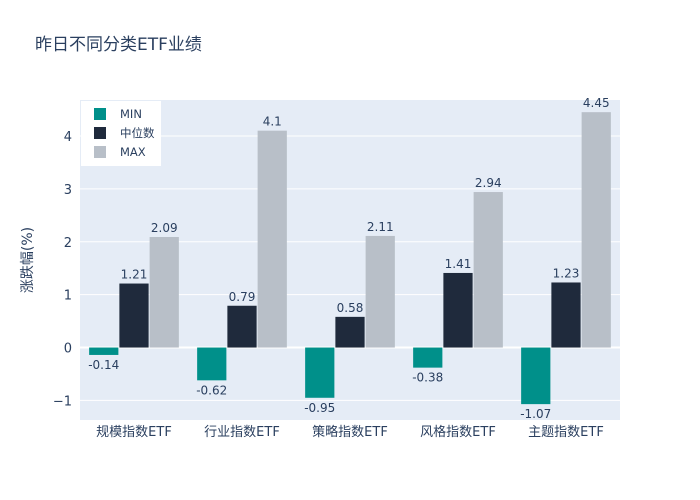 Image resolution: width=700 pixels, height=500 pixels. Describe the element at coordinates (68, 296) in the screenshot. I see `y-tick-label: 1` at that location.